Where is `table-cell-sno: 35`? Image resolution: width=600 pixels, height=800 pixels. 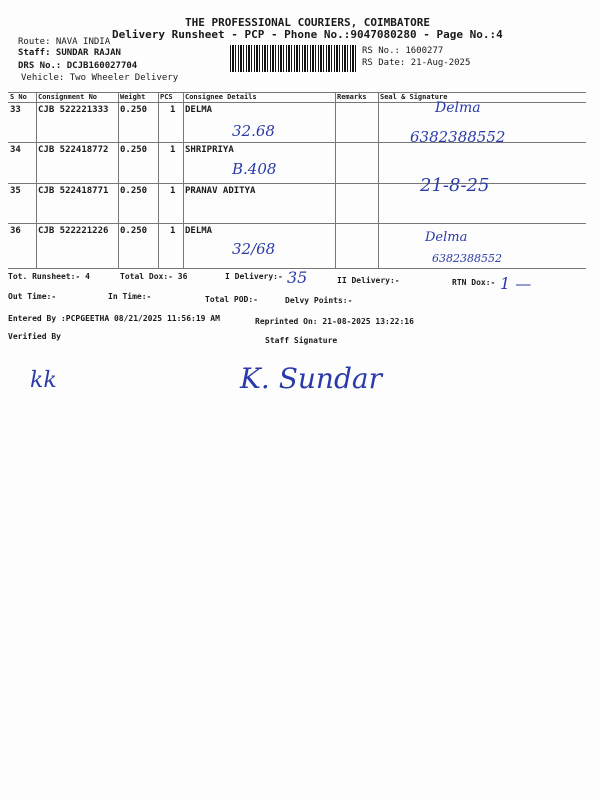
table-cell-sno: 35 is located at coordinates (15, 191).